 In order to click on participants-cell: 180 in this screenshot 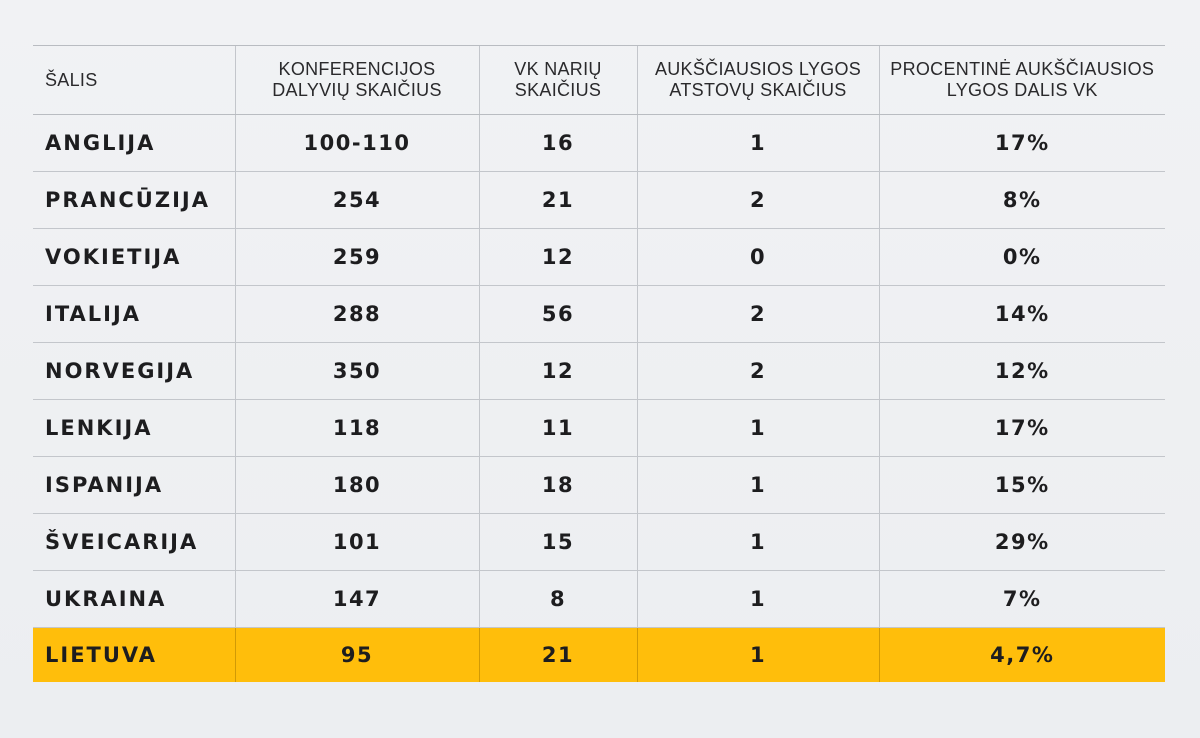, I will do `click(356, 485)`.